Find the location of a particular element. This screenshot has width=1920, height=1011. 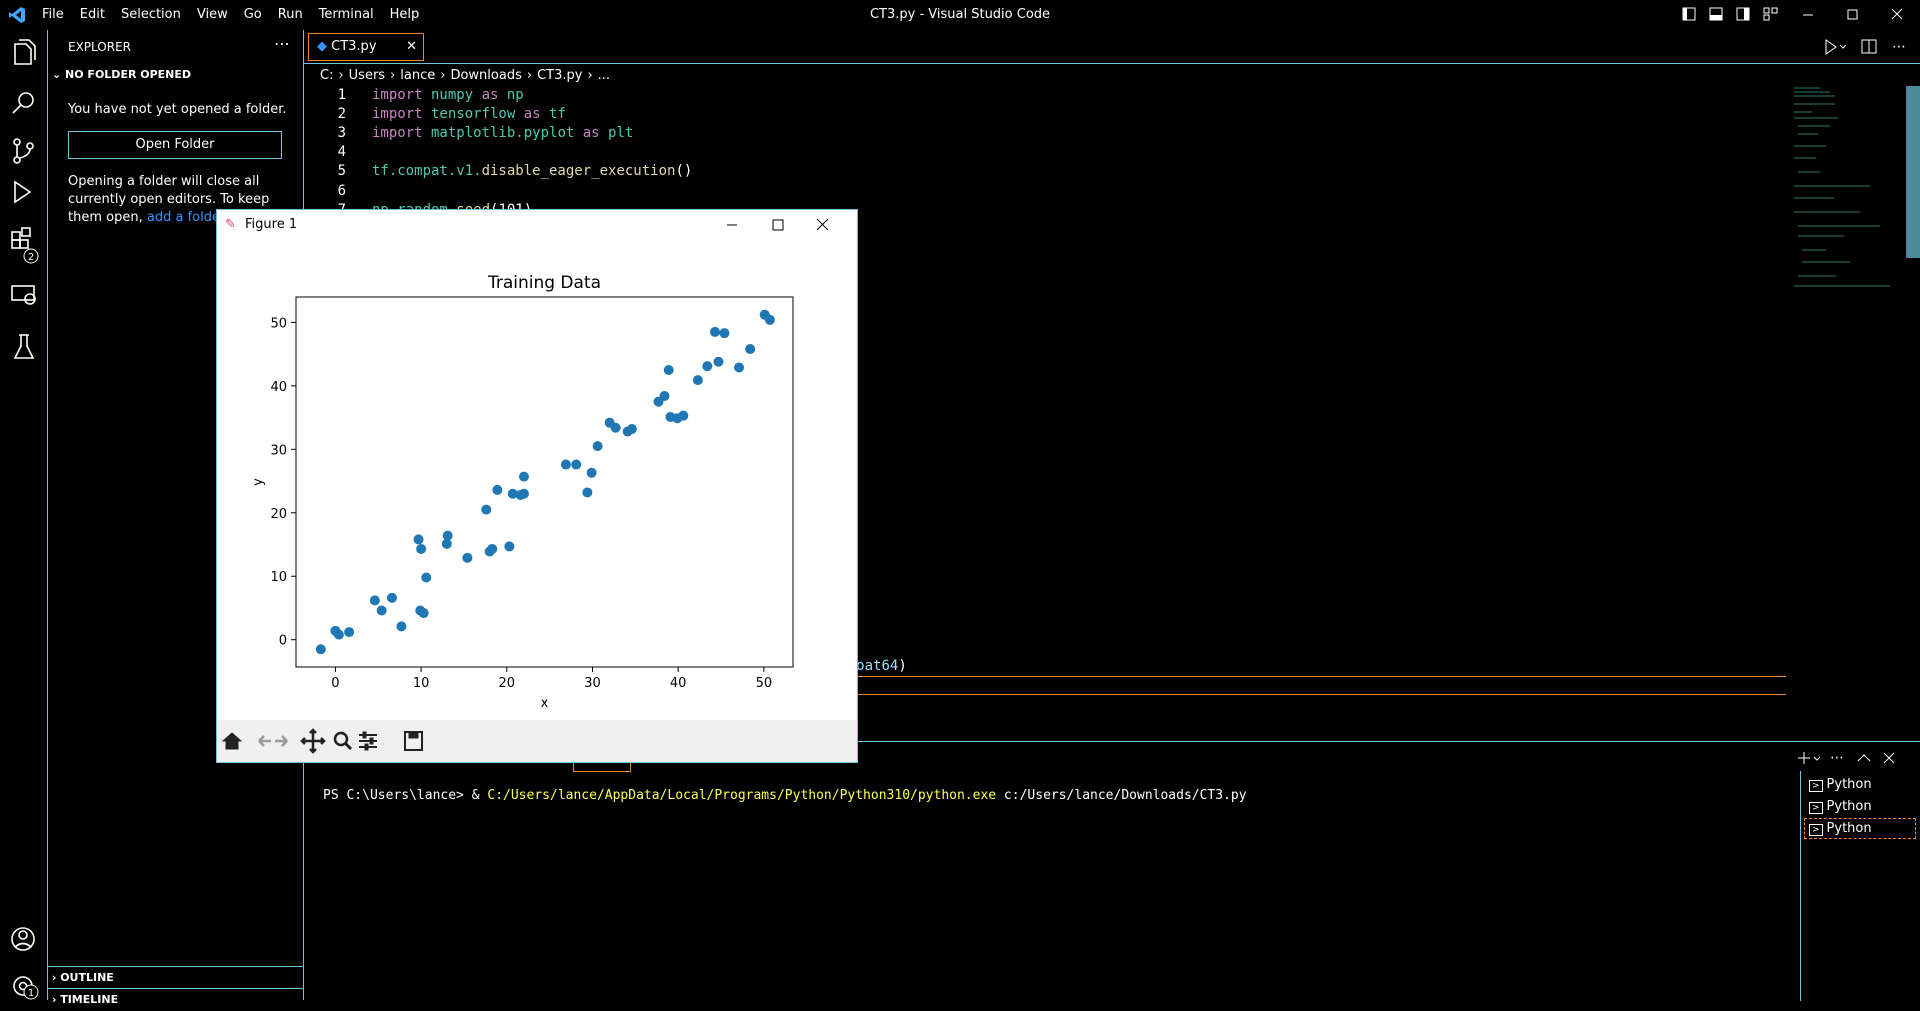

breadcrumb-item: Users is located at coordinates (367, 75).